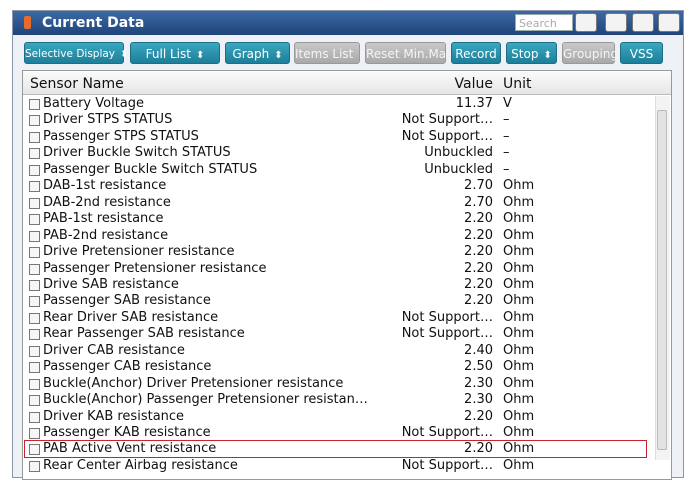 The width and height of the screenshot is (698, 487). What do you see at coordinates (335, 449) in the screenshot?
I see `row-highlight` at bounding box center [335, 449].